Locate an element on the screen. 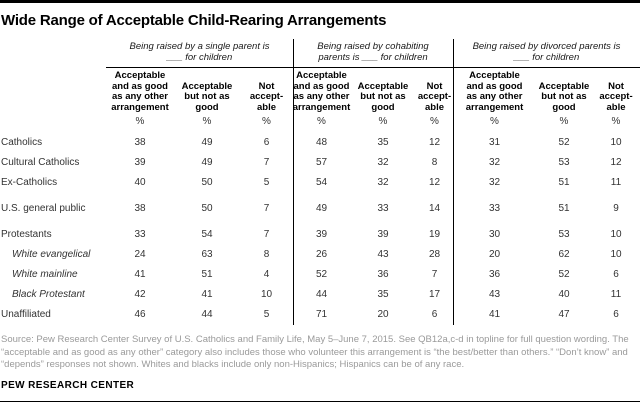 This screenshot has height=407, width=640. row-label-black-protestant: Black Protestant is located at coordinates (48, 294).